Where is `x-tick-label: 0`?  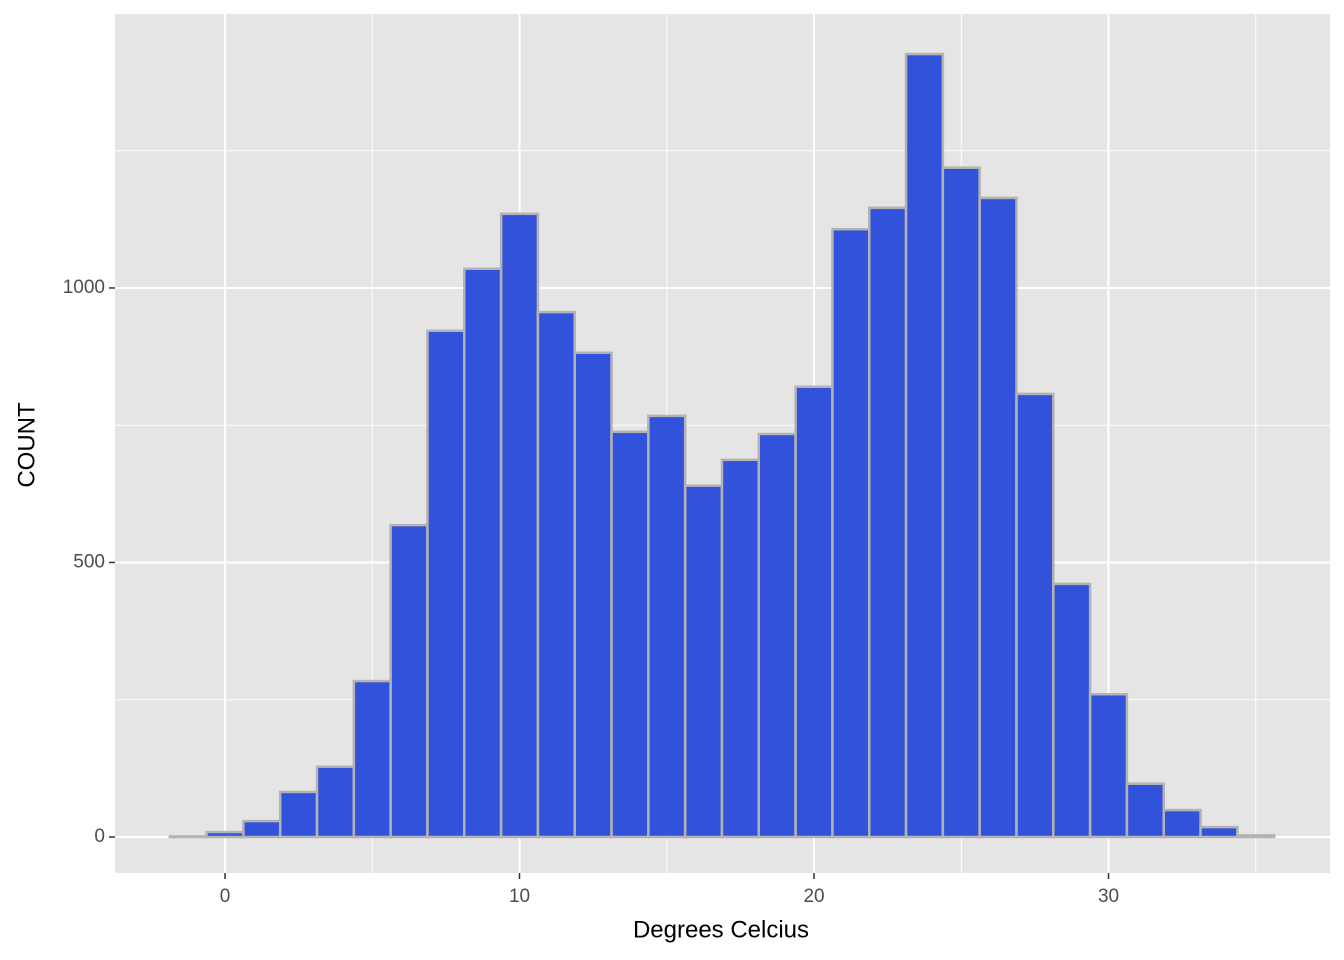 x-tick-label: 0 is located at coordinates (225, 896).